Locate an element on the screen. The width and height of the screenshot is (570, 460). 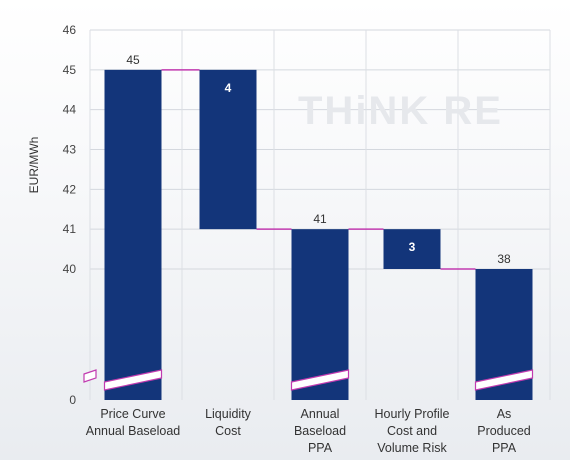
watermark: THiNK RE is located at coordinates (400, 111).